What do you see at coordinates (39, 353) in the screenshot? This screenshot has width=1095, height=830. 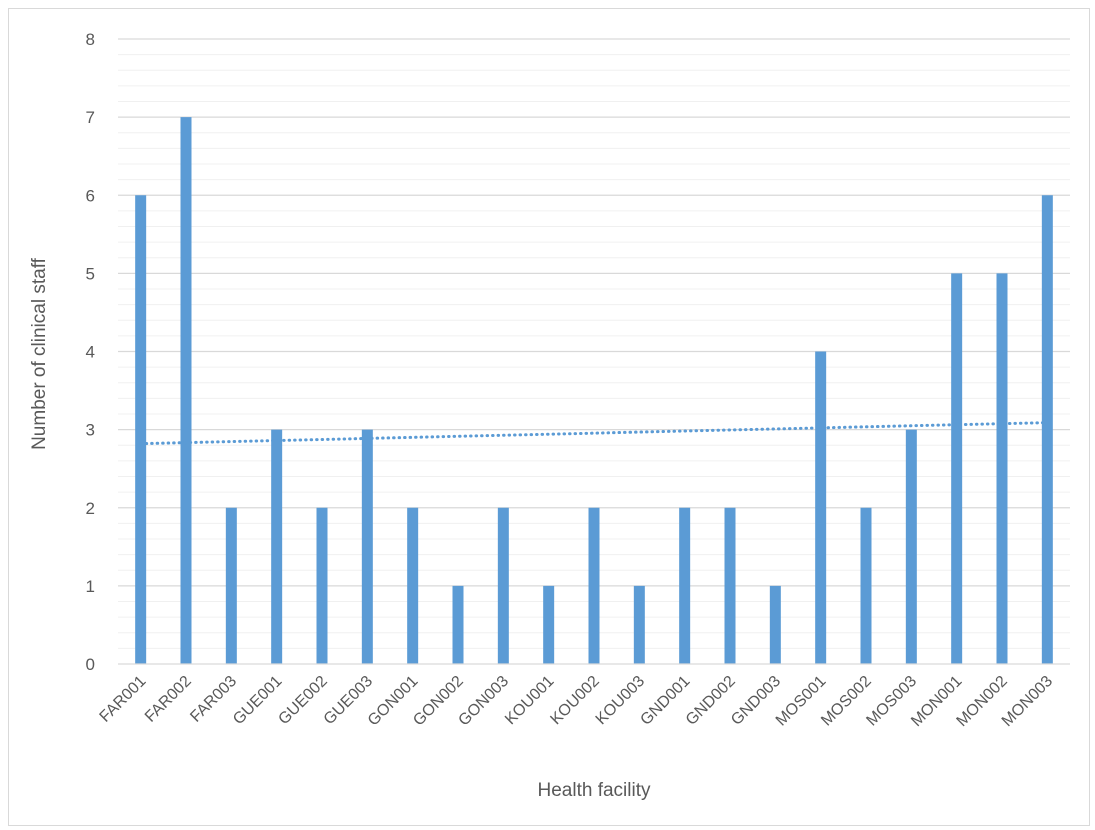 I see `y-axis-title: Number of clinical staff` at bounding box center [39, 353].